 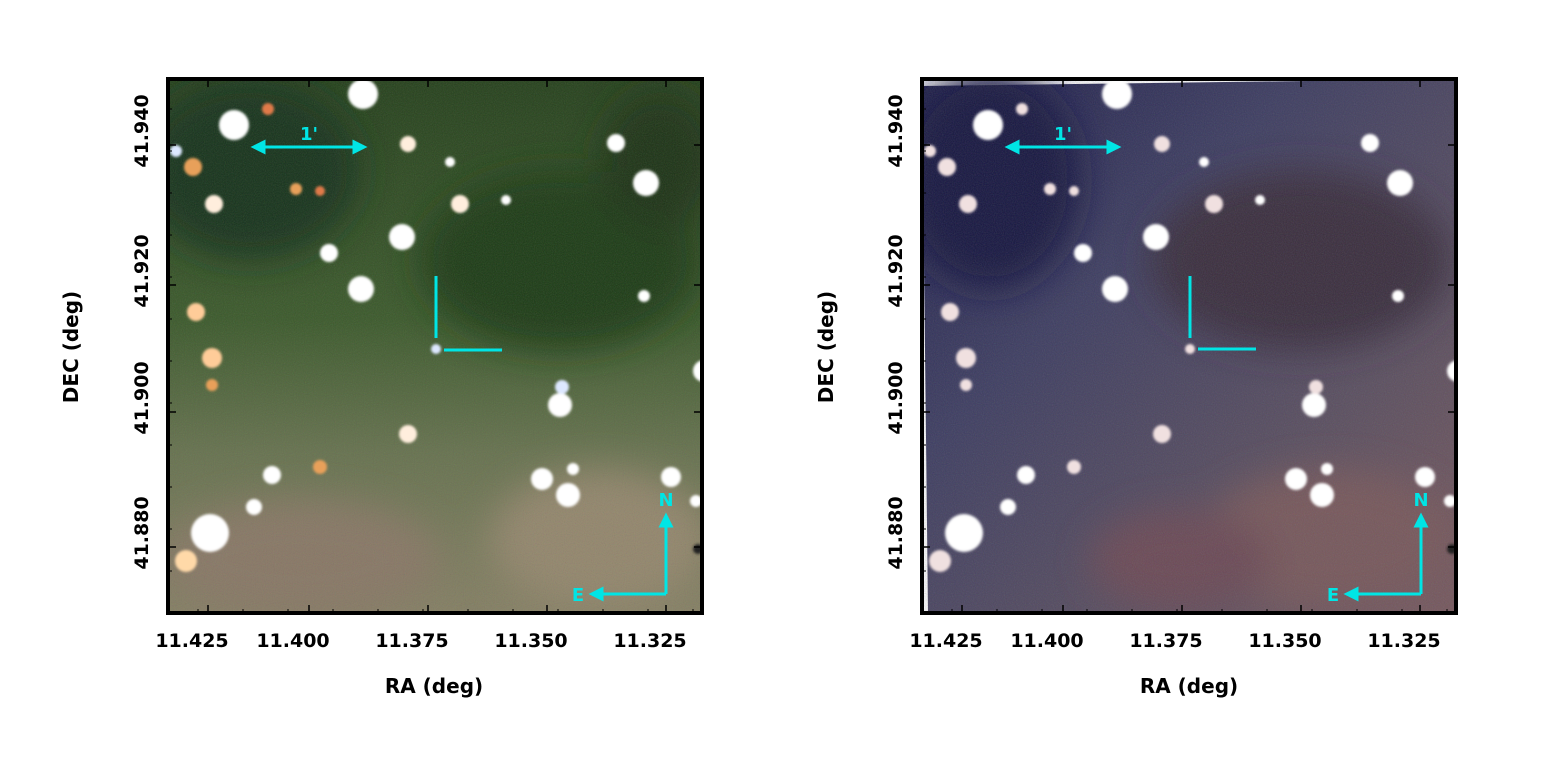 What do you see at coordinates (665, 500) in the screenshot?
I see `left-north-label: N` at bounding box center [665, 500].